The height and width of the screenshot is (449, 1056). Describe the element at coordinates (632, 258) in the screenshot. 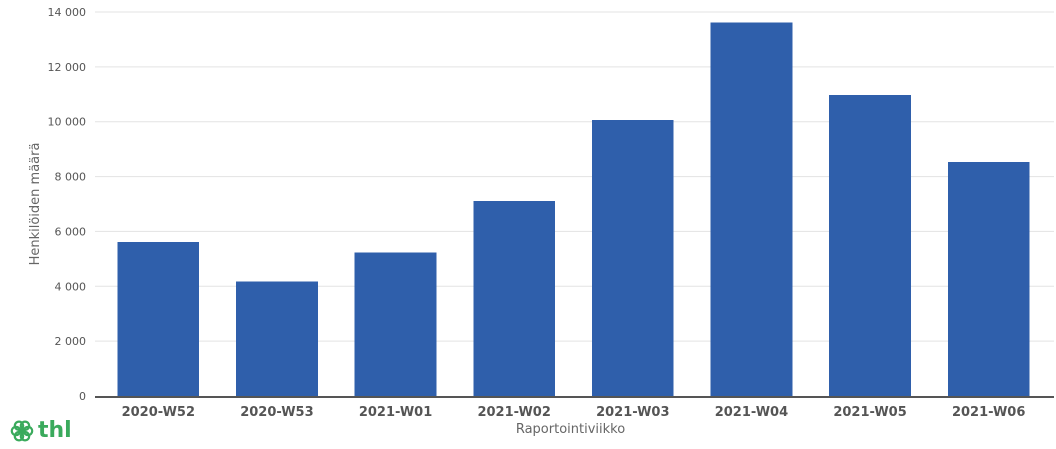

I see `bar-2021-W03` at that location.